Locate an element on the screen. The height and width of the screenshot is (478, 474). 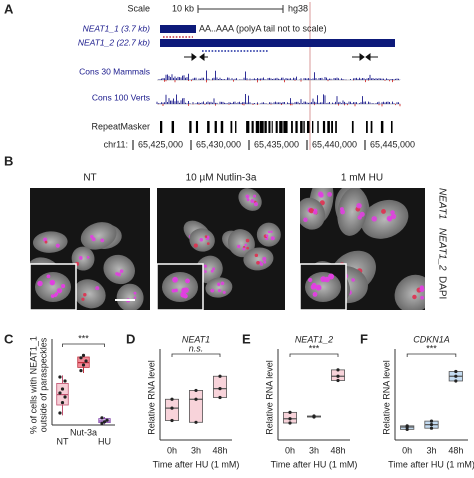
track-label: NEAT1_1 (3.7 kb) is located at coordinates (117, 28).